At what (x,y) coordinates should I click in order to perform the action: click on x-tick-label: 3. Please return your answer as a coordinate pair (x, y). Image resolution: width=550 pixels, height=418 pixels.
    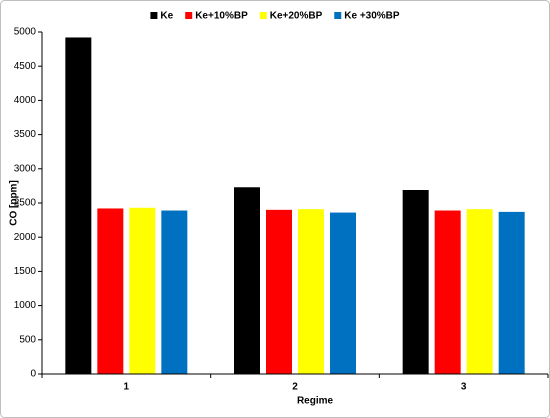
    Looking at the image, I should click on (464, 387).